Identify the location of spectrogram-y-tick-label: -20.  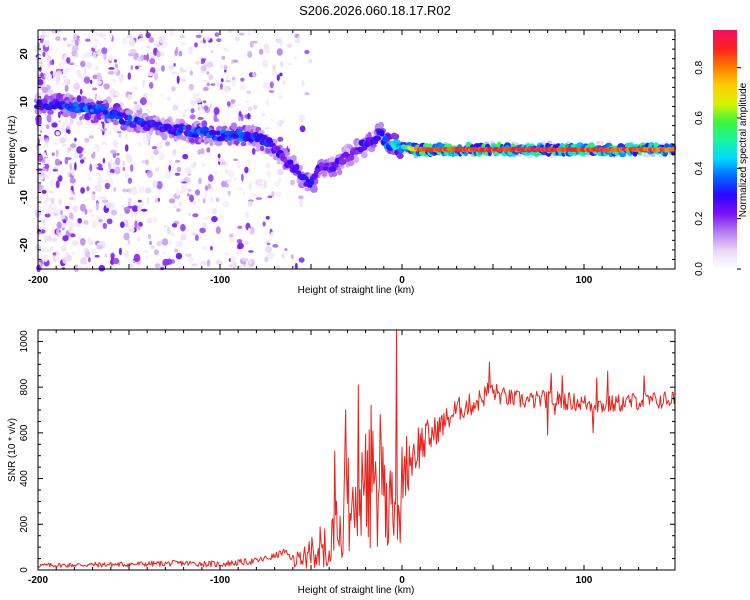
(24, 244).